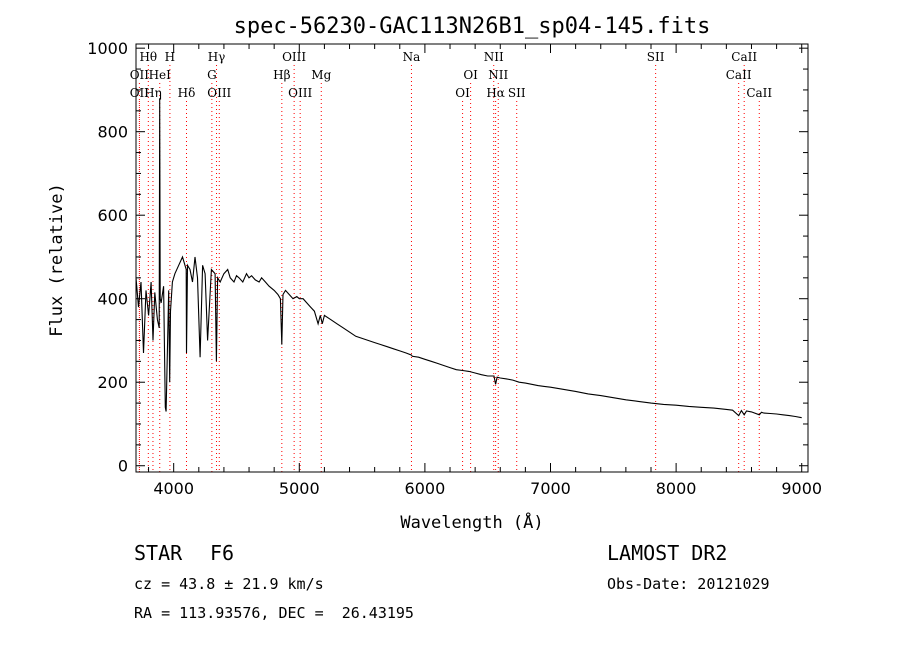 The height and width of the screenshot is (650, 900). What do you see at coordinates (217, 57) in the screenshot?
I see `line-label: Hγ` at bounding box center [217, 57].